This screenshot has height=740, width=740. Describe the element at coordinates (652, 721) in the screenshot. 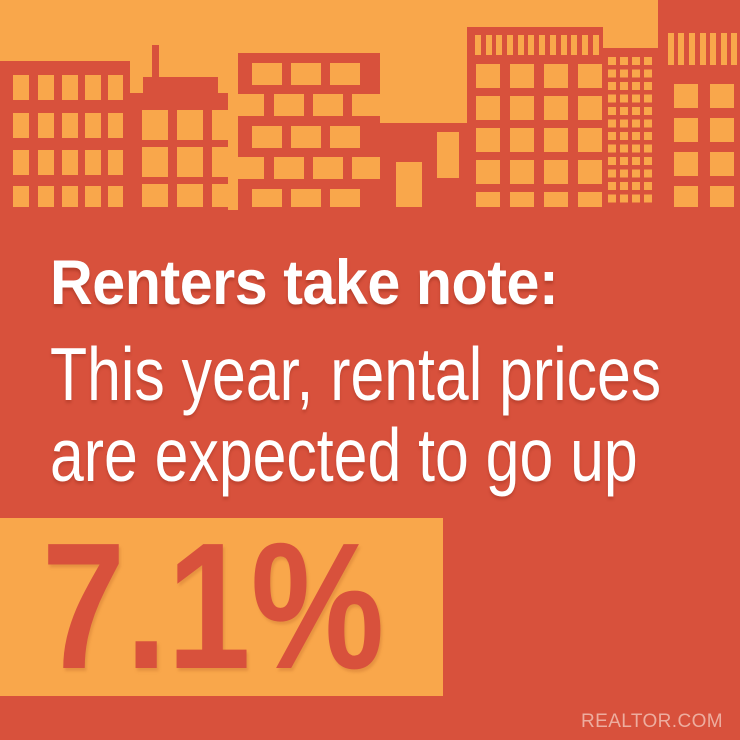

I see `brand-wordmark: REALTOR.COM` at that location.